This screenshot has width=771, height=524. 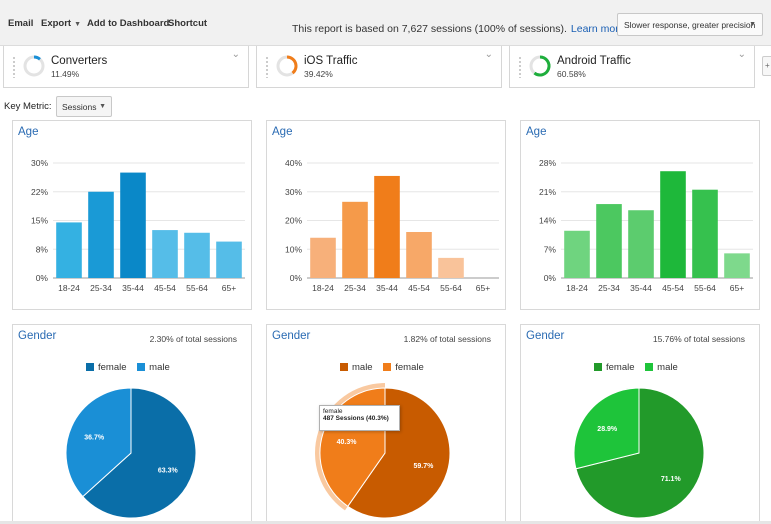 I want to click on segment-card-ios: iOS Traffic 39.42% ⌄, so click(x=379, y=67).